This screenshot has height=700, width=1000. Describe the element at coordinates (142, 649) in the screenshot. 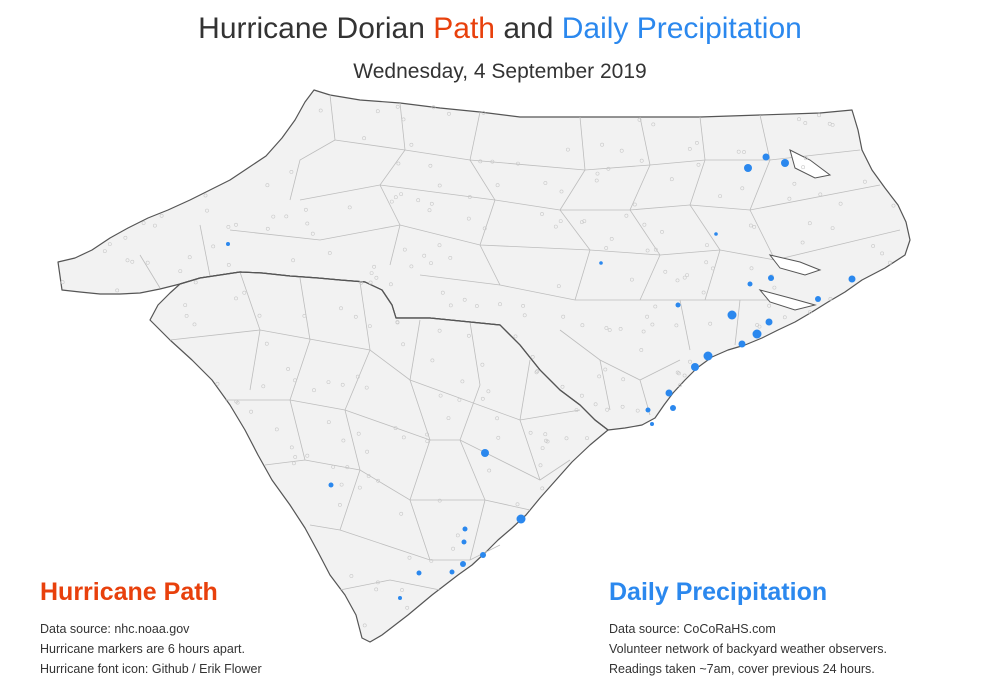

I see `path-markers-line: Hurricane markers are 6 hours apart.` at that location.